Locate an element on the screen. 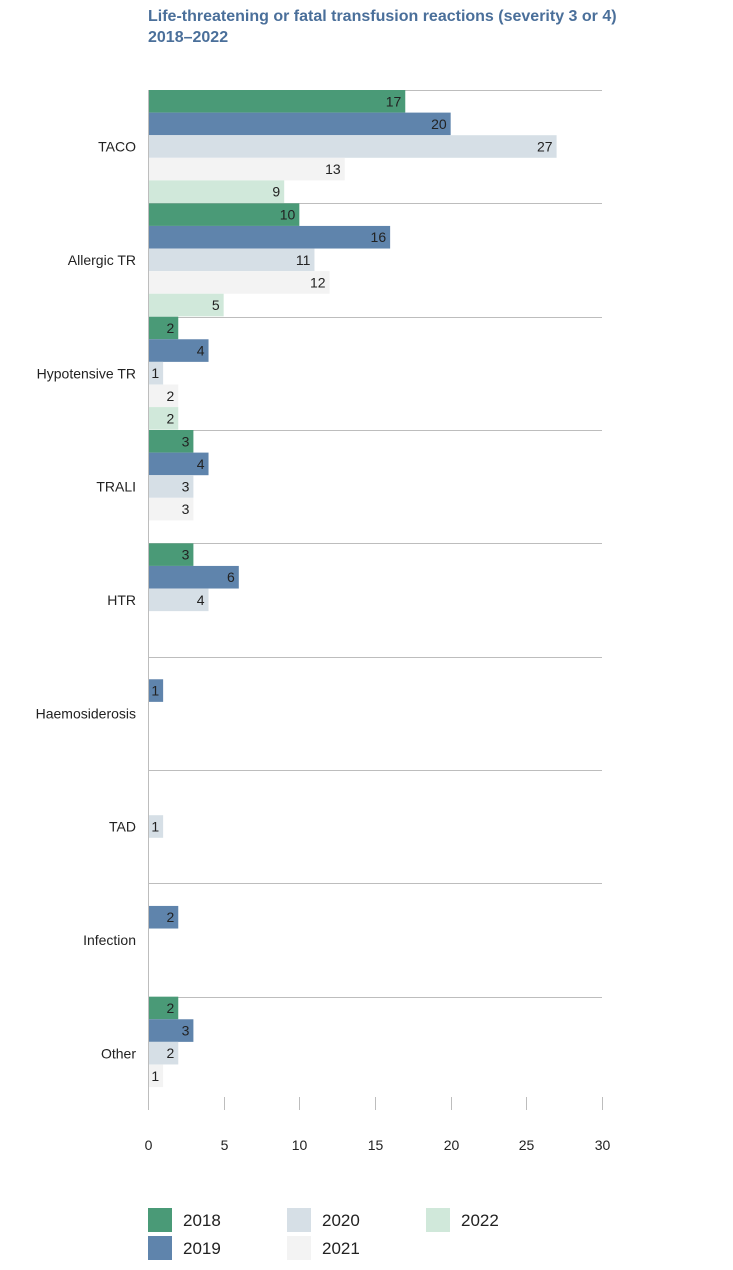 Image resolution: width=733 pixels, height=1270 pixels. x-tick-label: 15 is located at coordinates (376, 1145).